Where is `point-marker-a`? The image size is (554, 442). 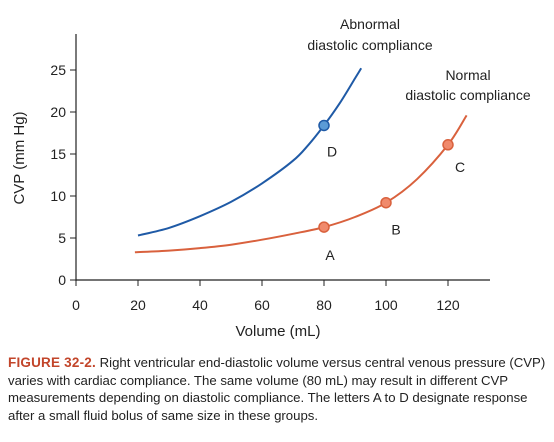 point-marker-a is located at coordinates (324, 227).